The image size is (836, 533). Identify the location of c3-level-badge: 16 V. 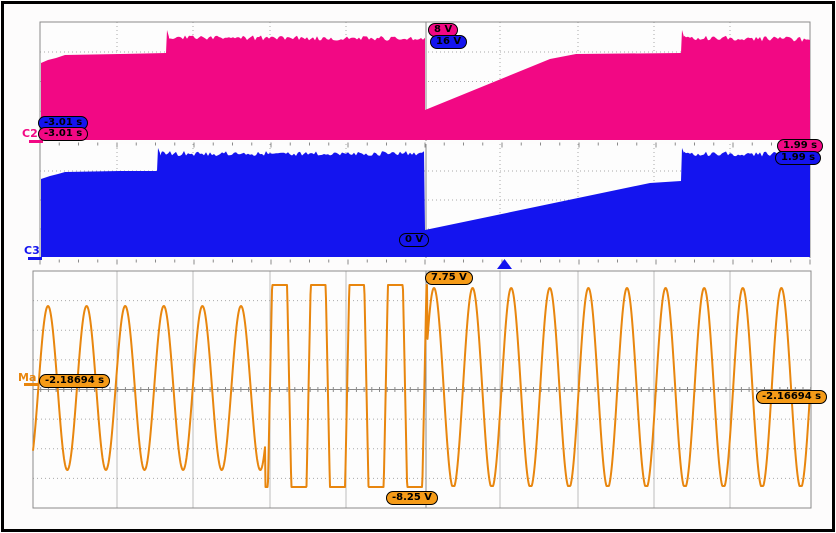
(449, 42).